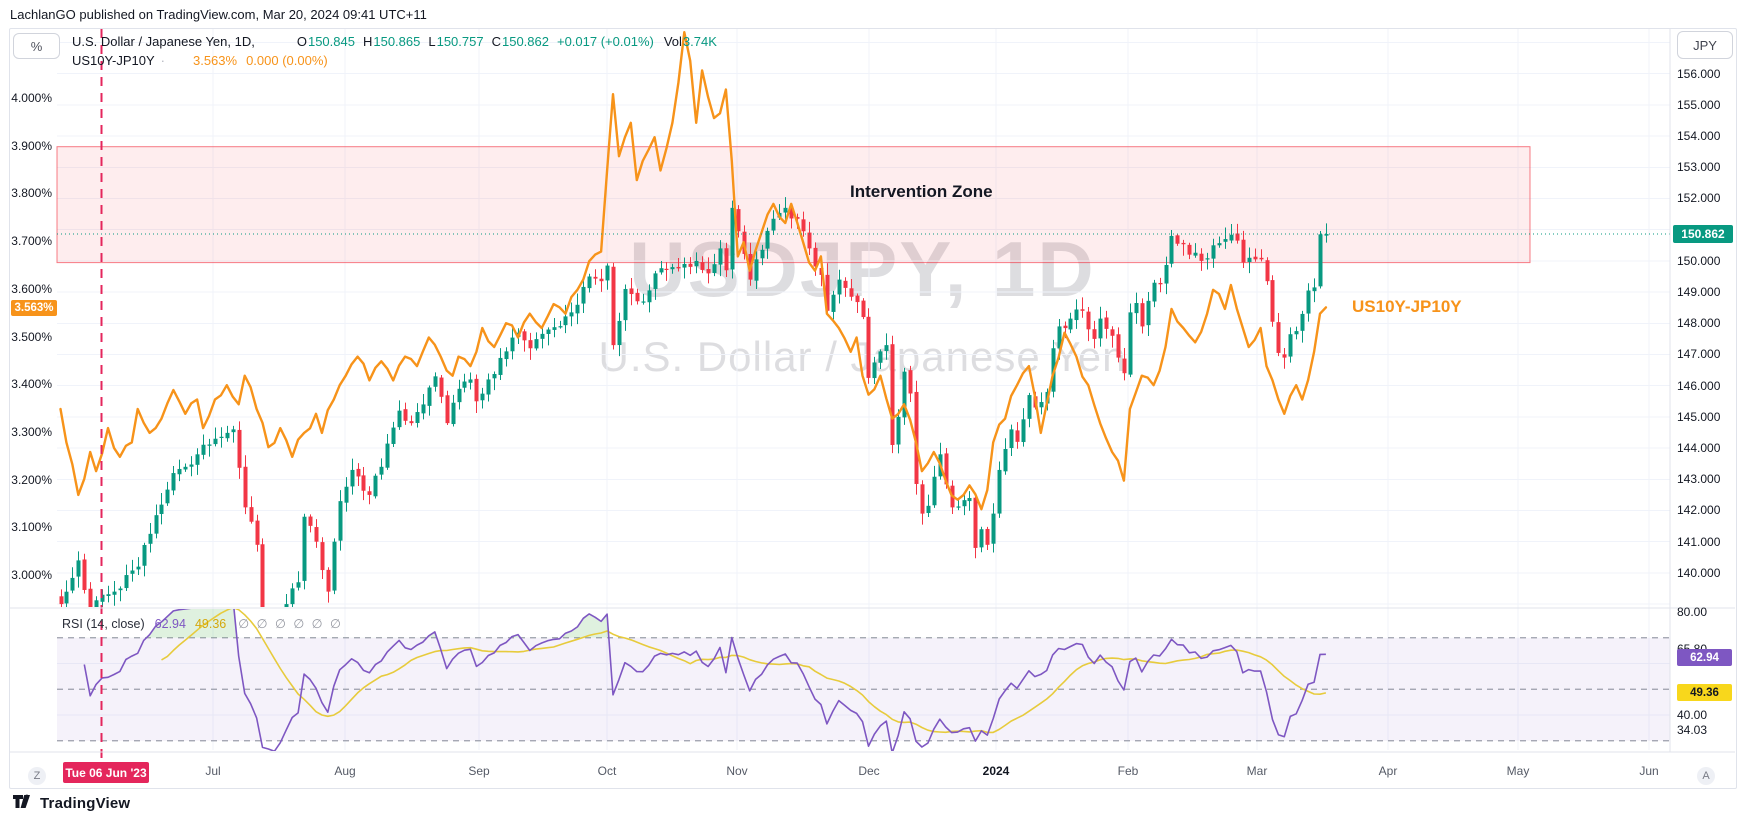  Describe the element at coordinates (1692, 612) in the screenshot. I see `rsi-axis-label: 80.00` at that location.